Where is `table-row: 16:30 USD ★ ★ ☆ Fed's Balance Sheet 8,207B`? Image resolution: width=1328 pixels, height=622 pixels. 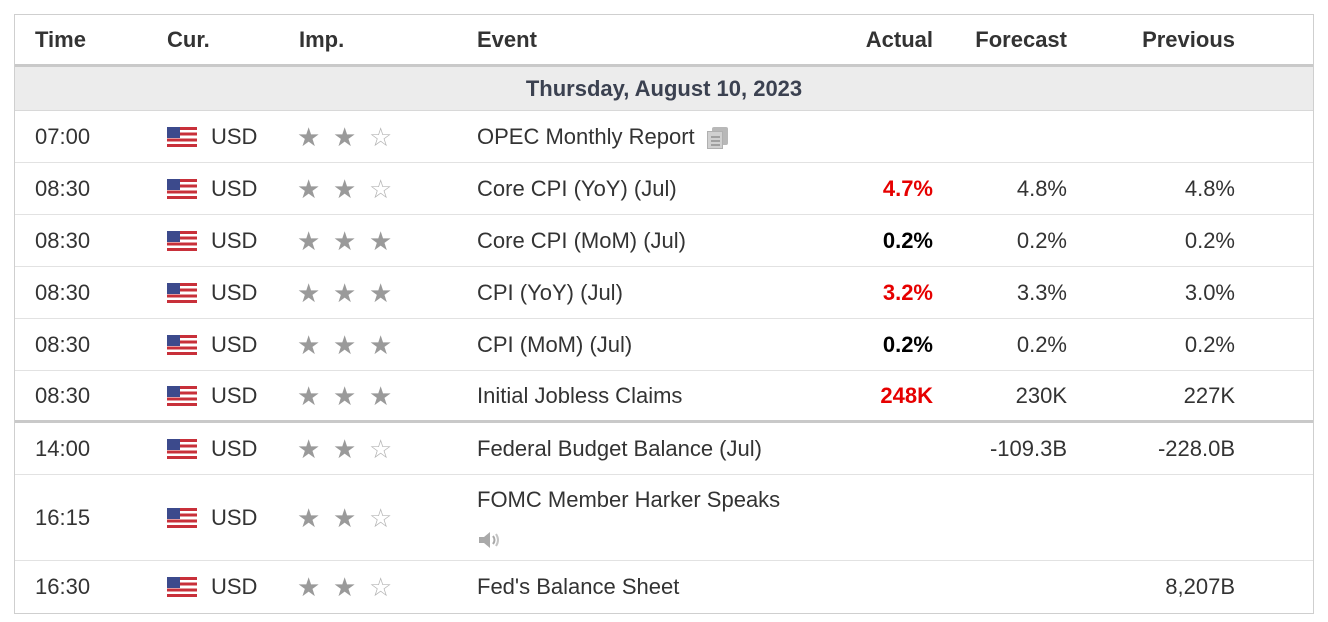 table-row: 16:30 USD ★ ★ ☆ Fed's Balance Sheet 8,207B is located at coordinates (664, 587).